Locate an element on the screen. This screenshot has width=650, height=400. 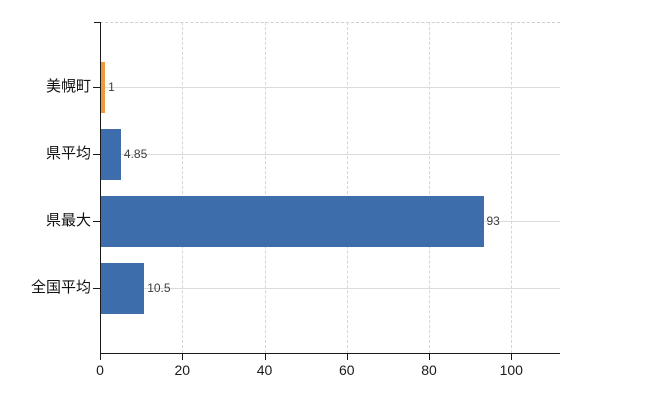
x-axis-line is located at coordinates (330, 353).